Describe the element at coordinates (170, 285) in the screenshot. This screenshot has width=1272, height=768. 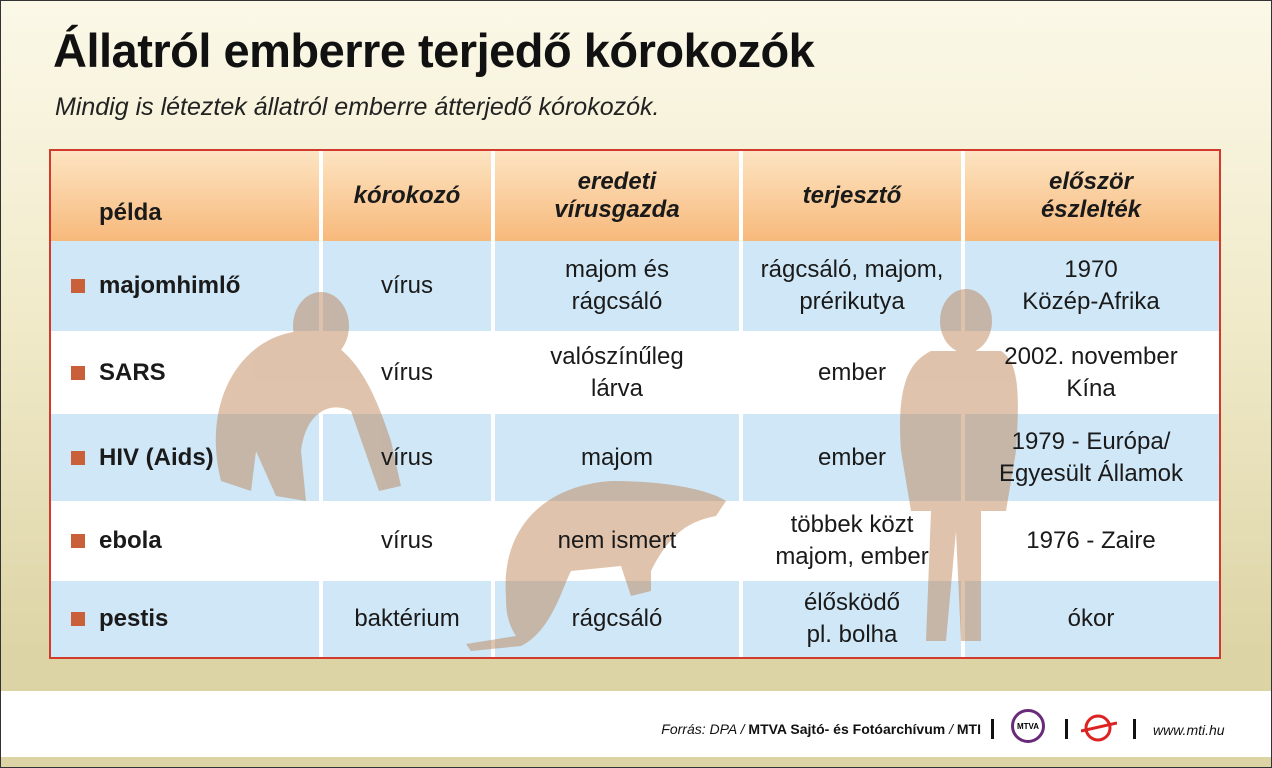
I see `text-line: majomhimlő` at that location.